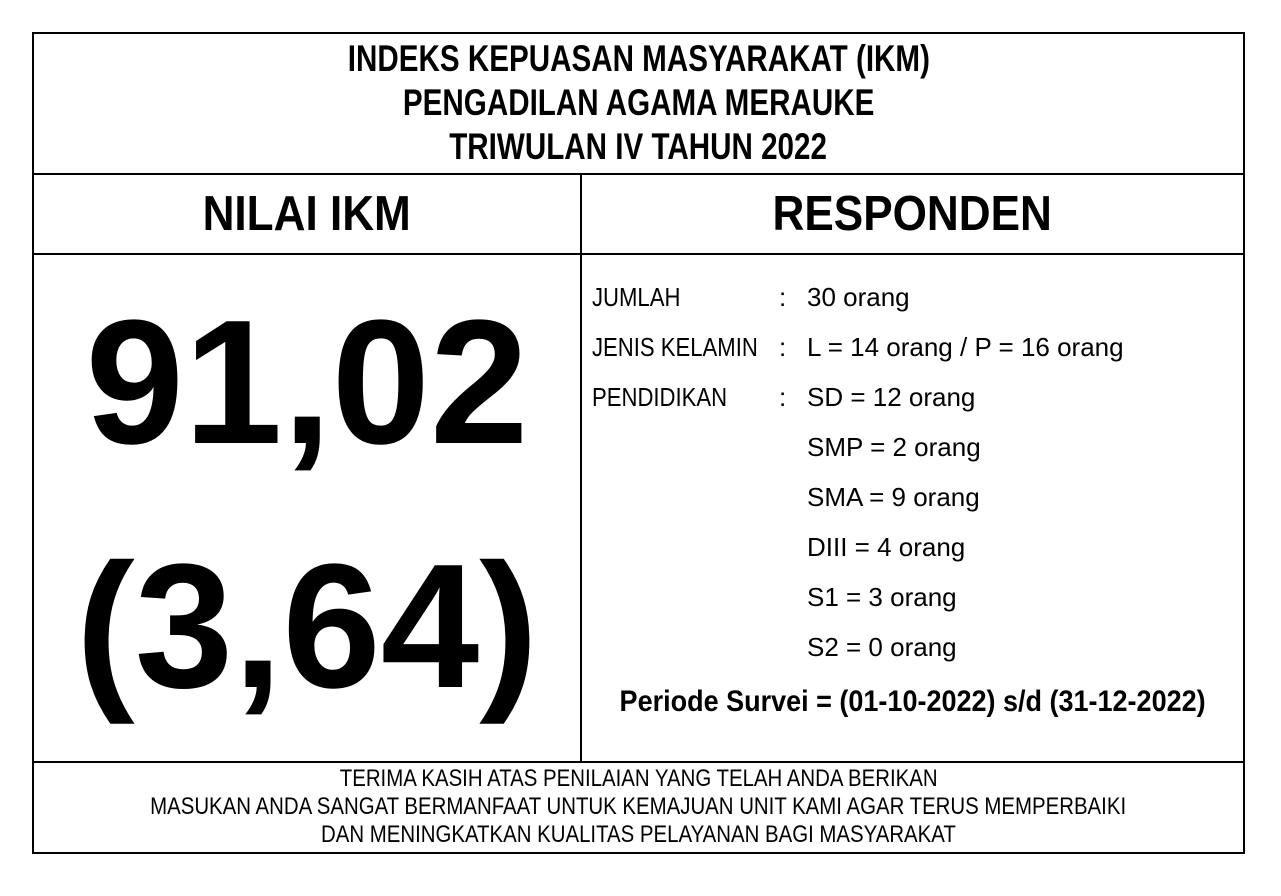  I want to click on responden-row-s2: S2 = 0 orang, so click(912, 647).